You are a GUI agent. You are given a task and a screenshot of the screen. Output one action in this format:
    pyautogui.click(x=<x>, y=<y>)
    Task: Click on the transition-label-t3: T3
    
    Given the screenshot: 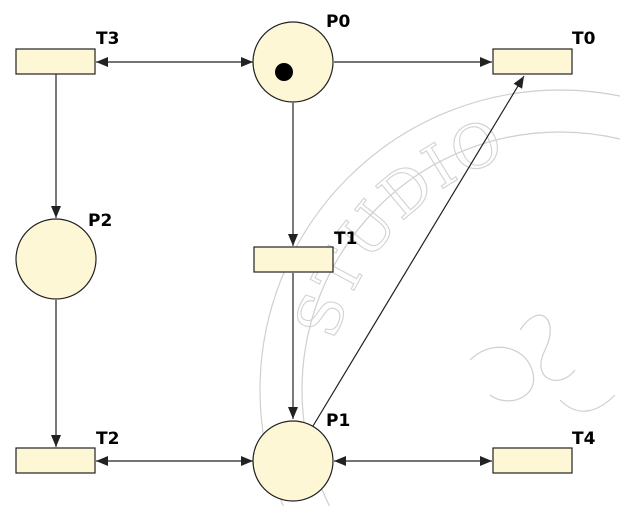 What is the action you would take?
    pyautogui.click(x=107, y=39)
    